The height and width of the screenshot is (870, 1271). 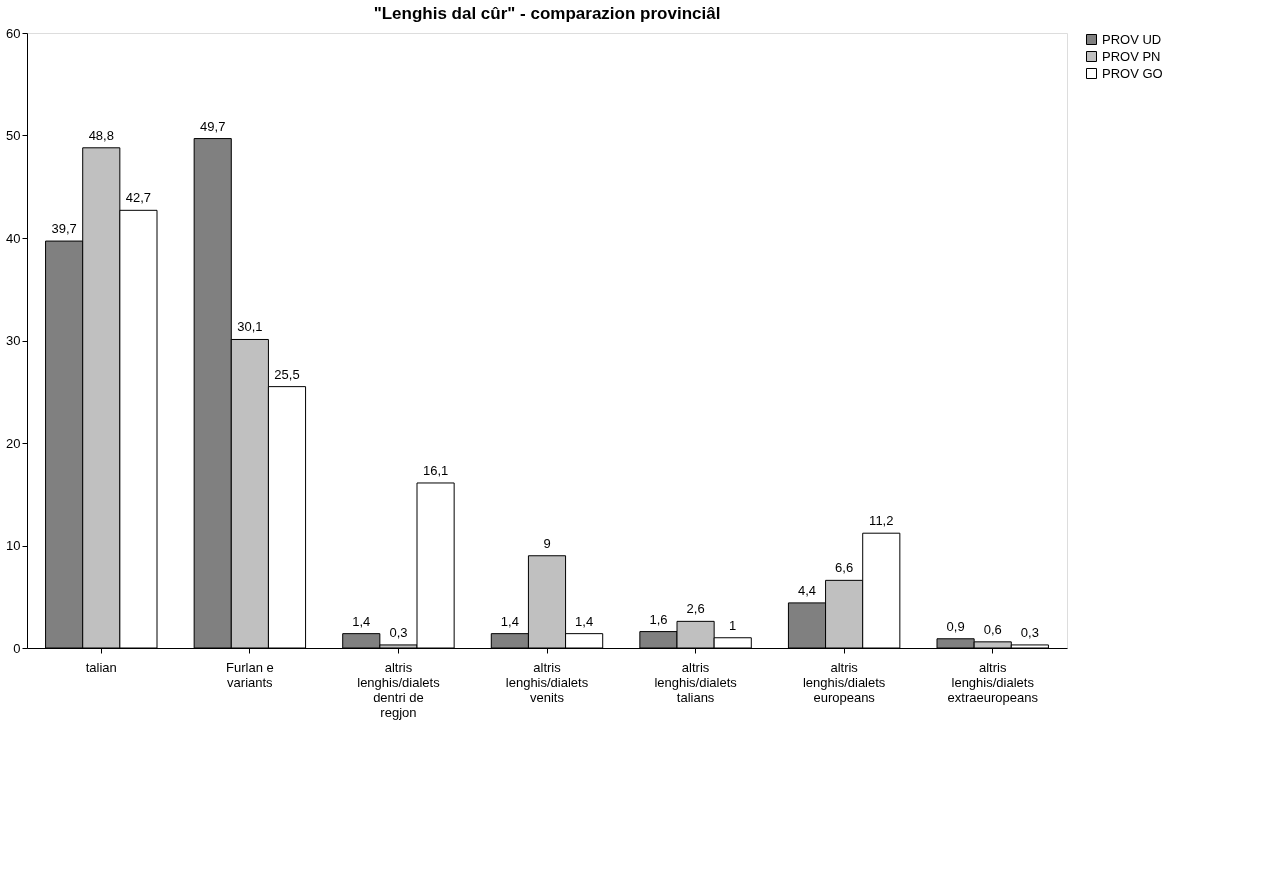 I want to click on data-label: 9, so click(x=547, y=543).